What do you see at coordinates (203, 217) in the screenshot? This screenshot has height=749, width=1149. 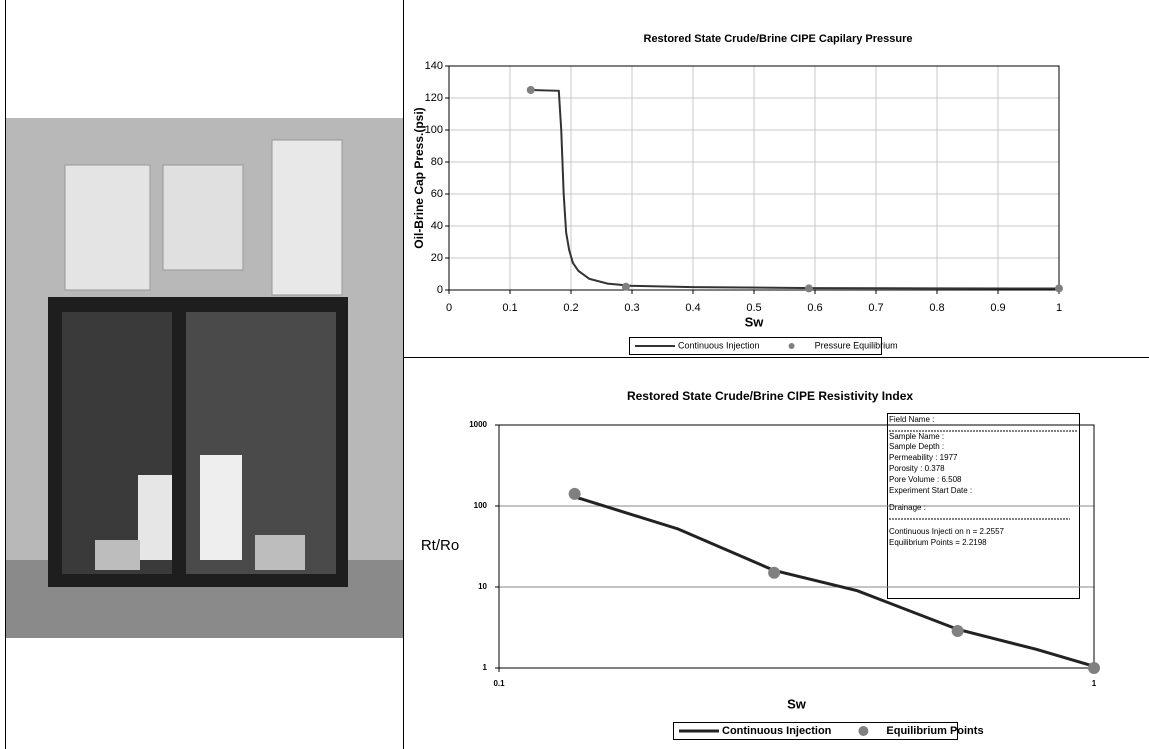 I see `photo-box` at bounding box center [203, 217].